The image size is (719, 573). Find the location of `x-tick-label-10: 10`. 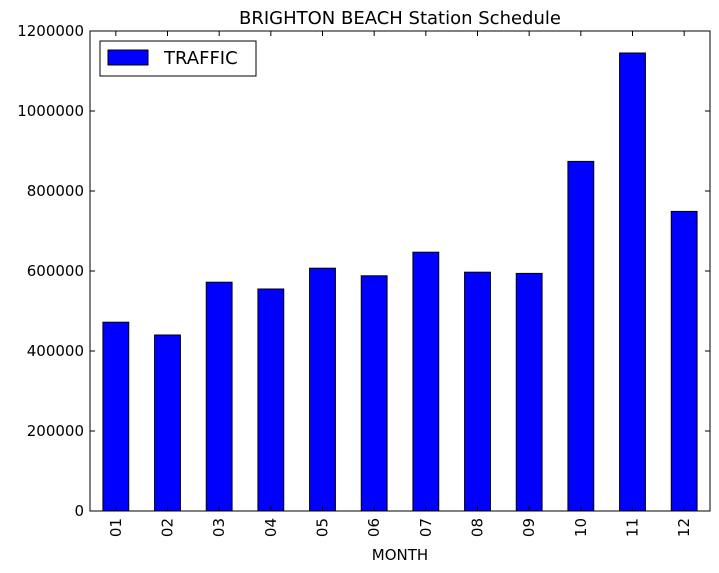

x-tick-label-10: 10 is located at coordinates (581, 527).